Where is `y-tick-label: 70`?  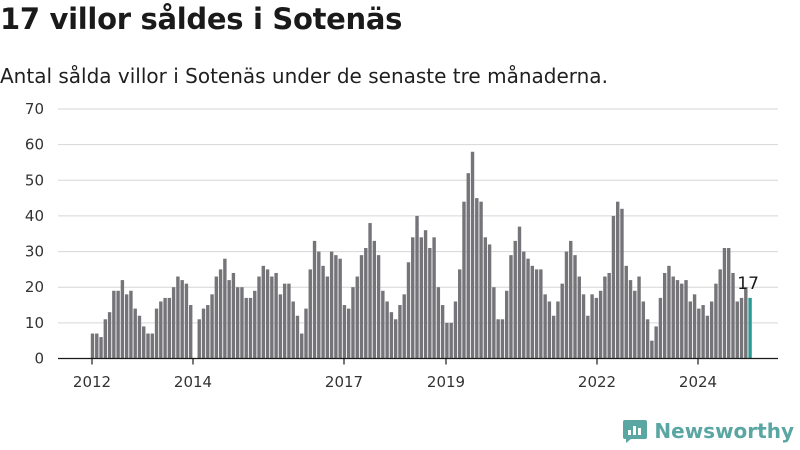
y-tick-label: 70 is located at coordinates (34, 109).